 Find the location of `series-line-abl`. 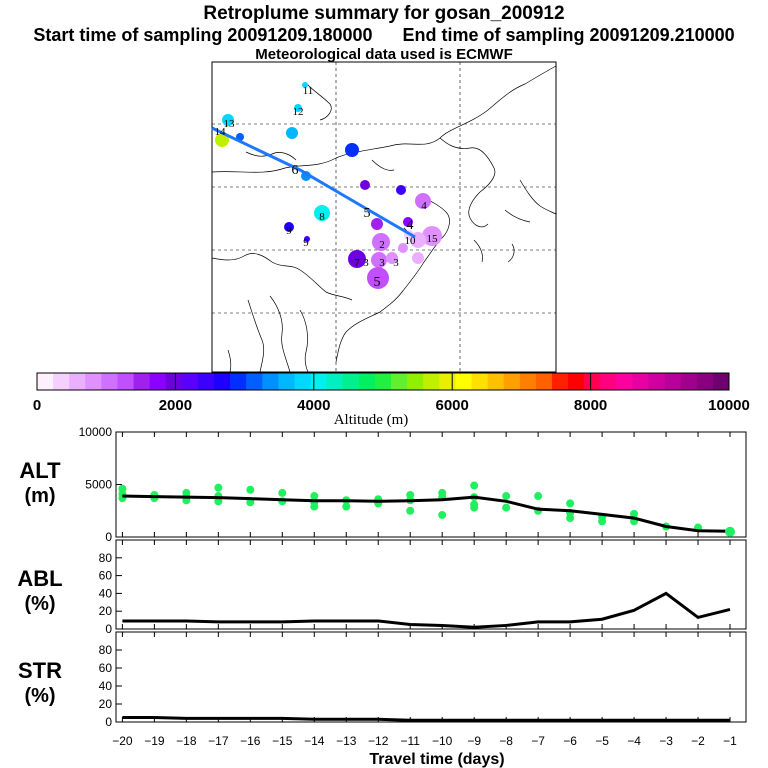

series-line-abl is located at coordinates (426, 610).